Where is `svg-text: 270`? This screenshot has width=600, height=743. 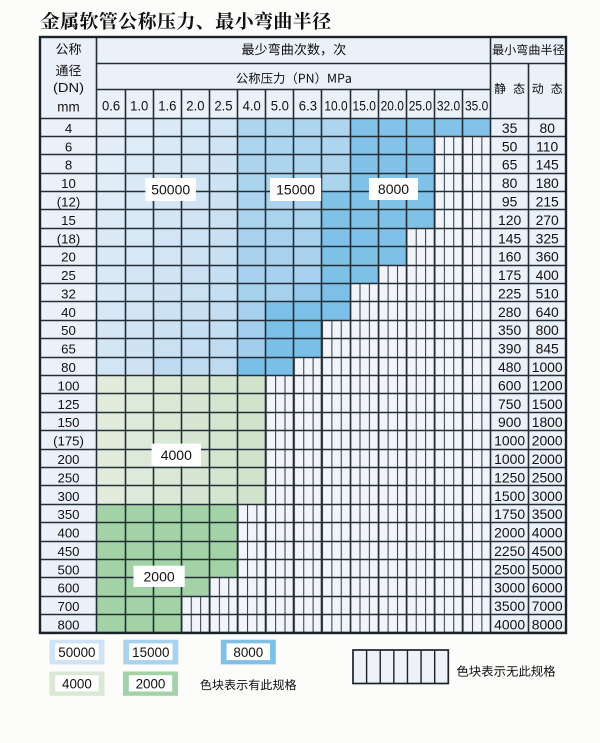 svg-text: 270 is located at coordinates (547, 220).